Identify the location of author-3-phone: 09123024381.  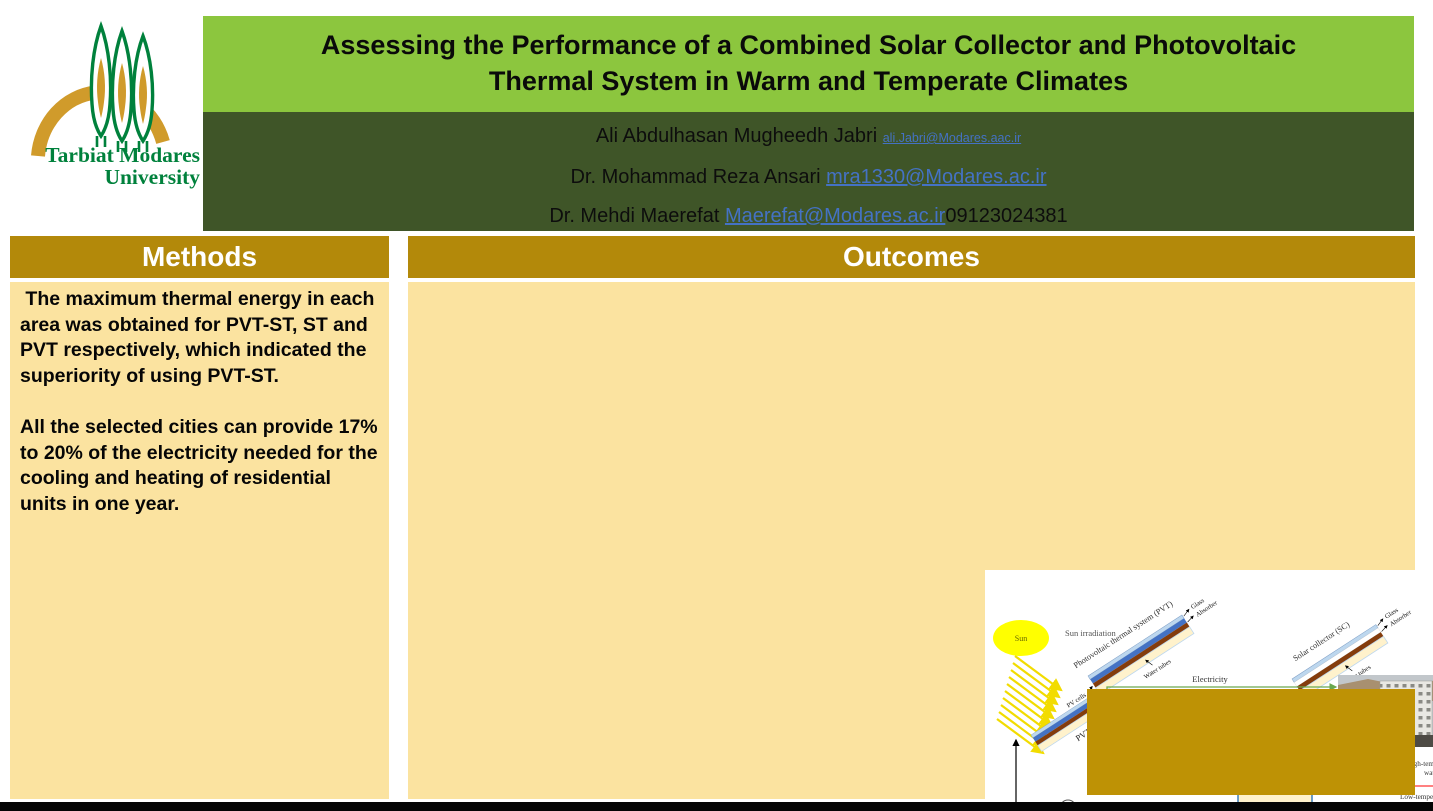
(1006, 216).